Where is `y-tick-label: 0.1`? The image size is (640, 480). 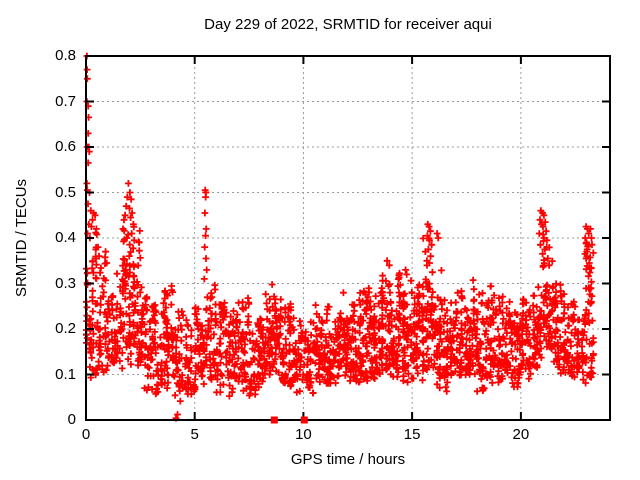
y-tick-label: 0.1 is located at coordinates (65, 374).